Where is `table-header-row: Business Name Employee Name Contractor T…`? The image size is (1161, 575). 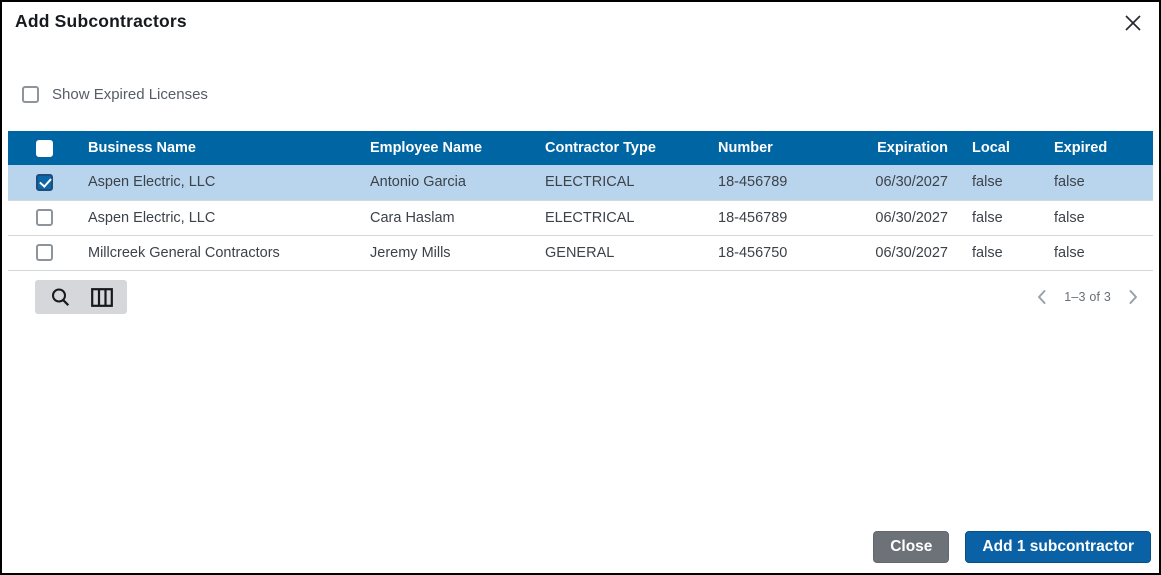 table-header-row: Business Name Employee Name Contractor T… is located at coordinates (580, 148).